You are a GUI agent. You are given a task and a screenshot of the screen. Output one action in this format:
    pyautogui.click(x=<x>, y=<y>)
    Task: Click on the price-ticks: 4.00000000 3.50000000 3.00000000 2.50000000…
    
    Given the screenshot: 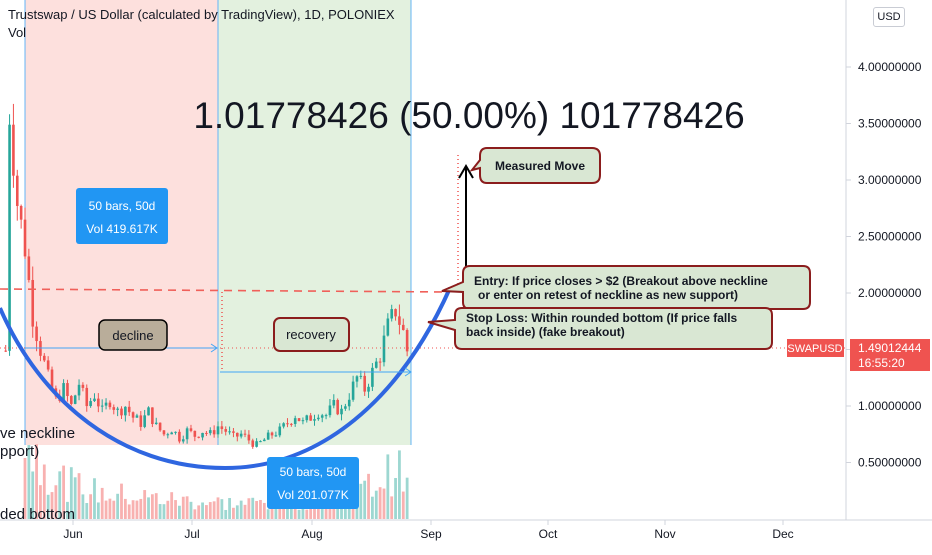 What is the action you would take?
    pyautogui.click(x=884, y=265)
    